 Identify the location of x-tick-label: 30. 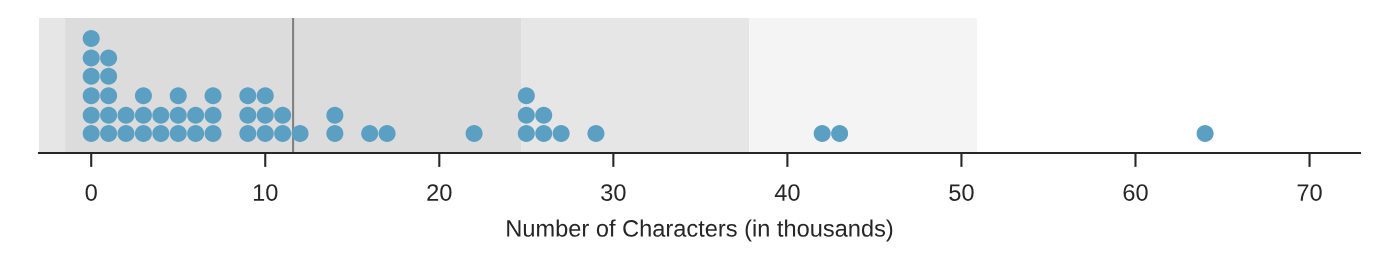
(613, 192).